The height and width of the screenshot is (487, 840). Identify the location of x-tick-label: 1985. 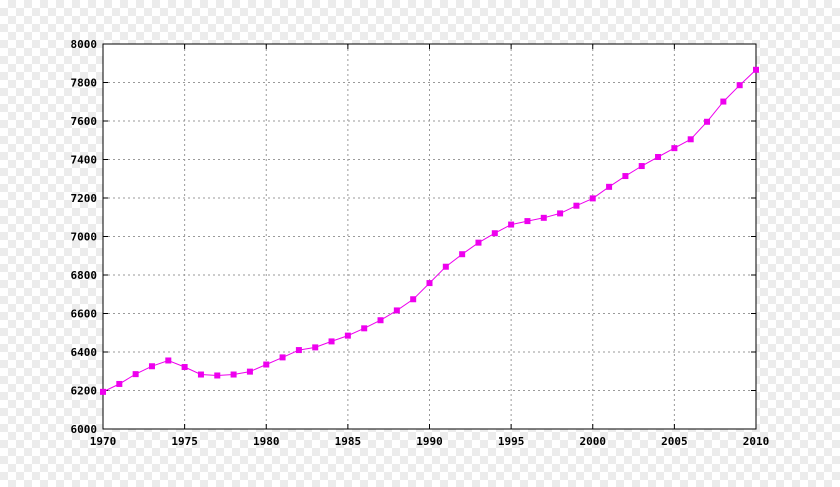
(348, 441).